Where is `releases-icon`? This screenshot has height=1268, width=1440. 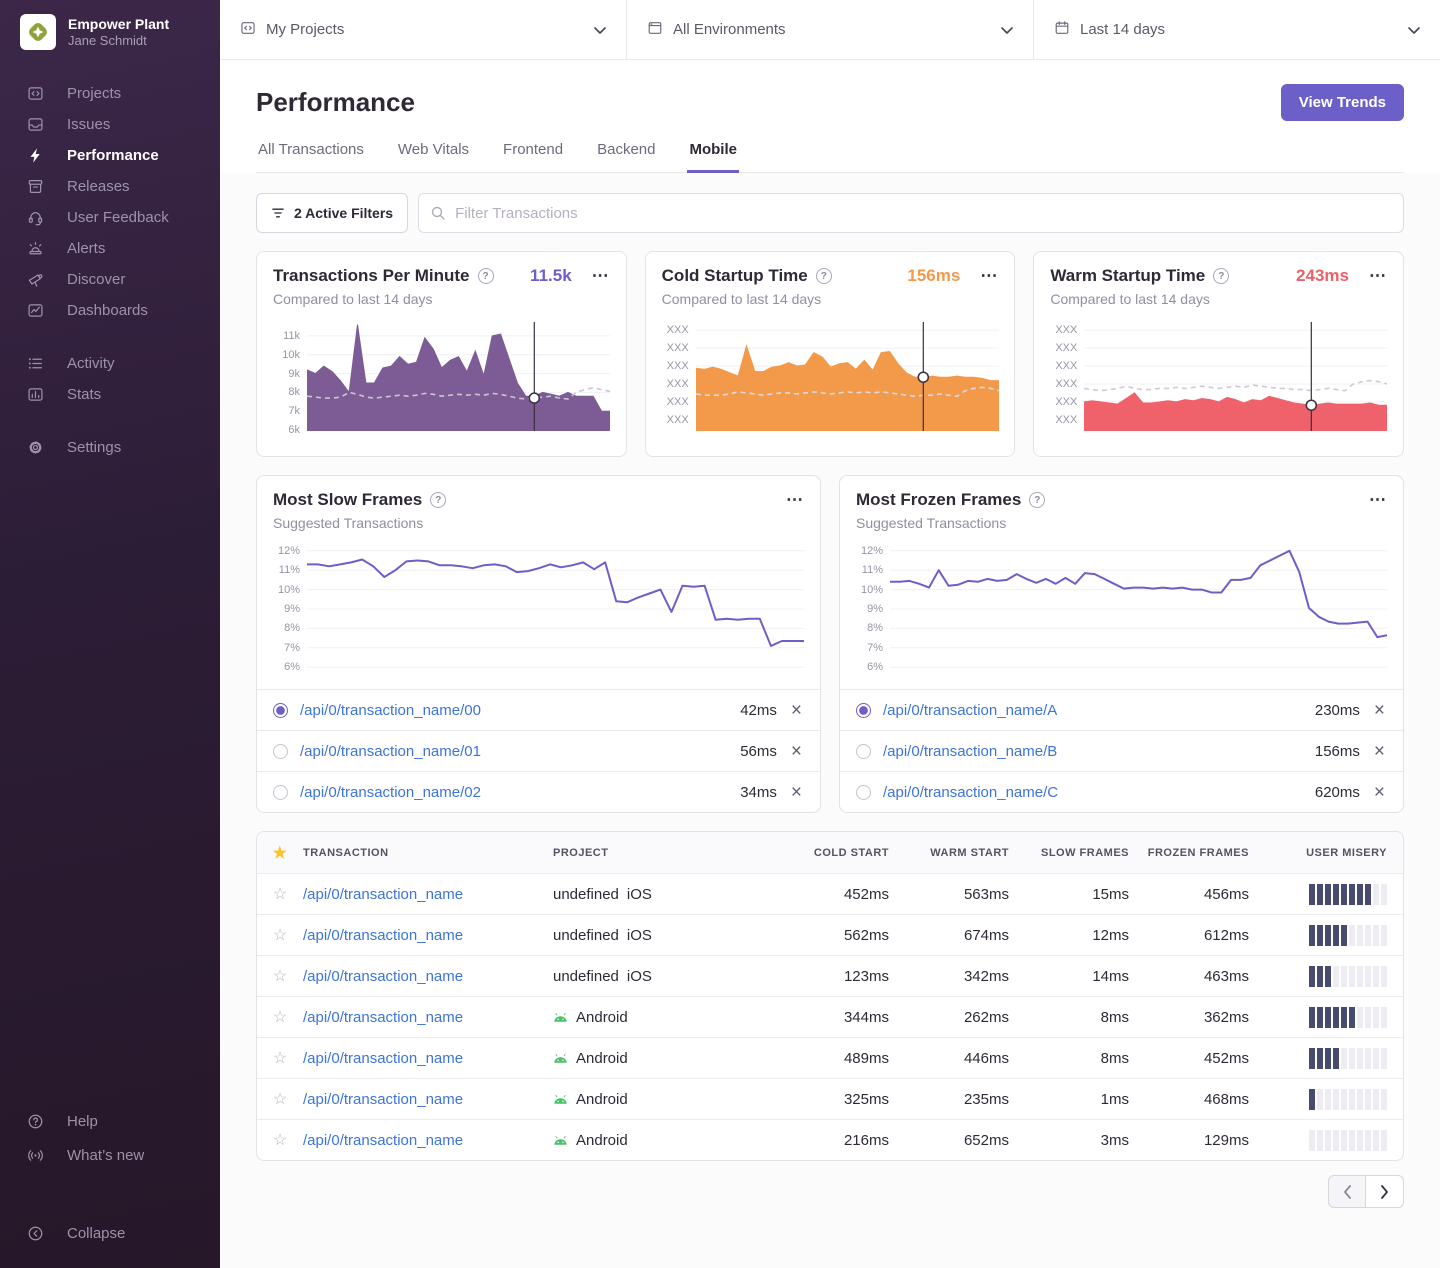
releases-icon is located at coordinates (35, 187).